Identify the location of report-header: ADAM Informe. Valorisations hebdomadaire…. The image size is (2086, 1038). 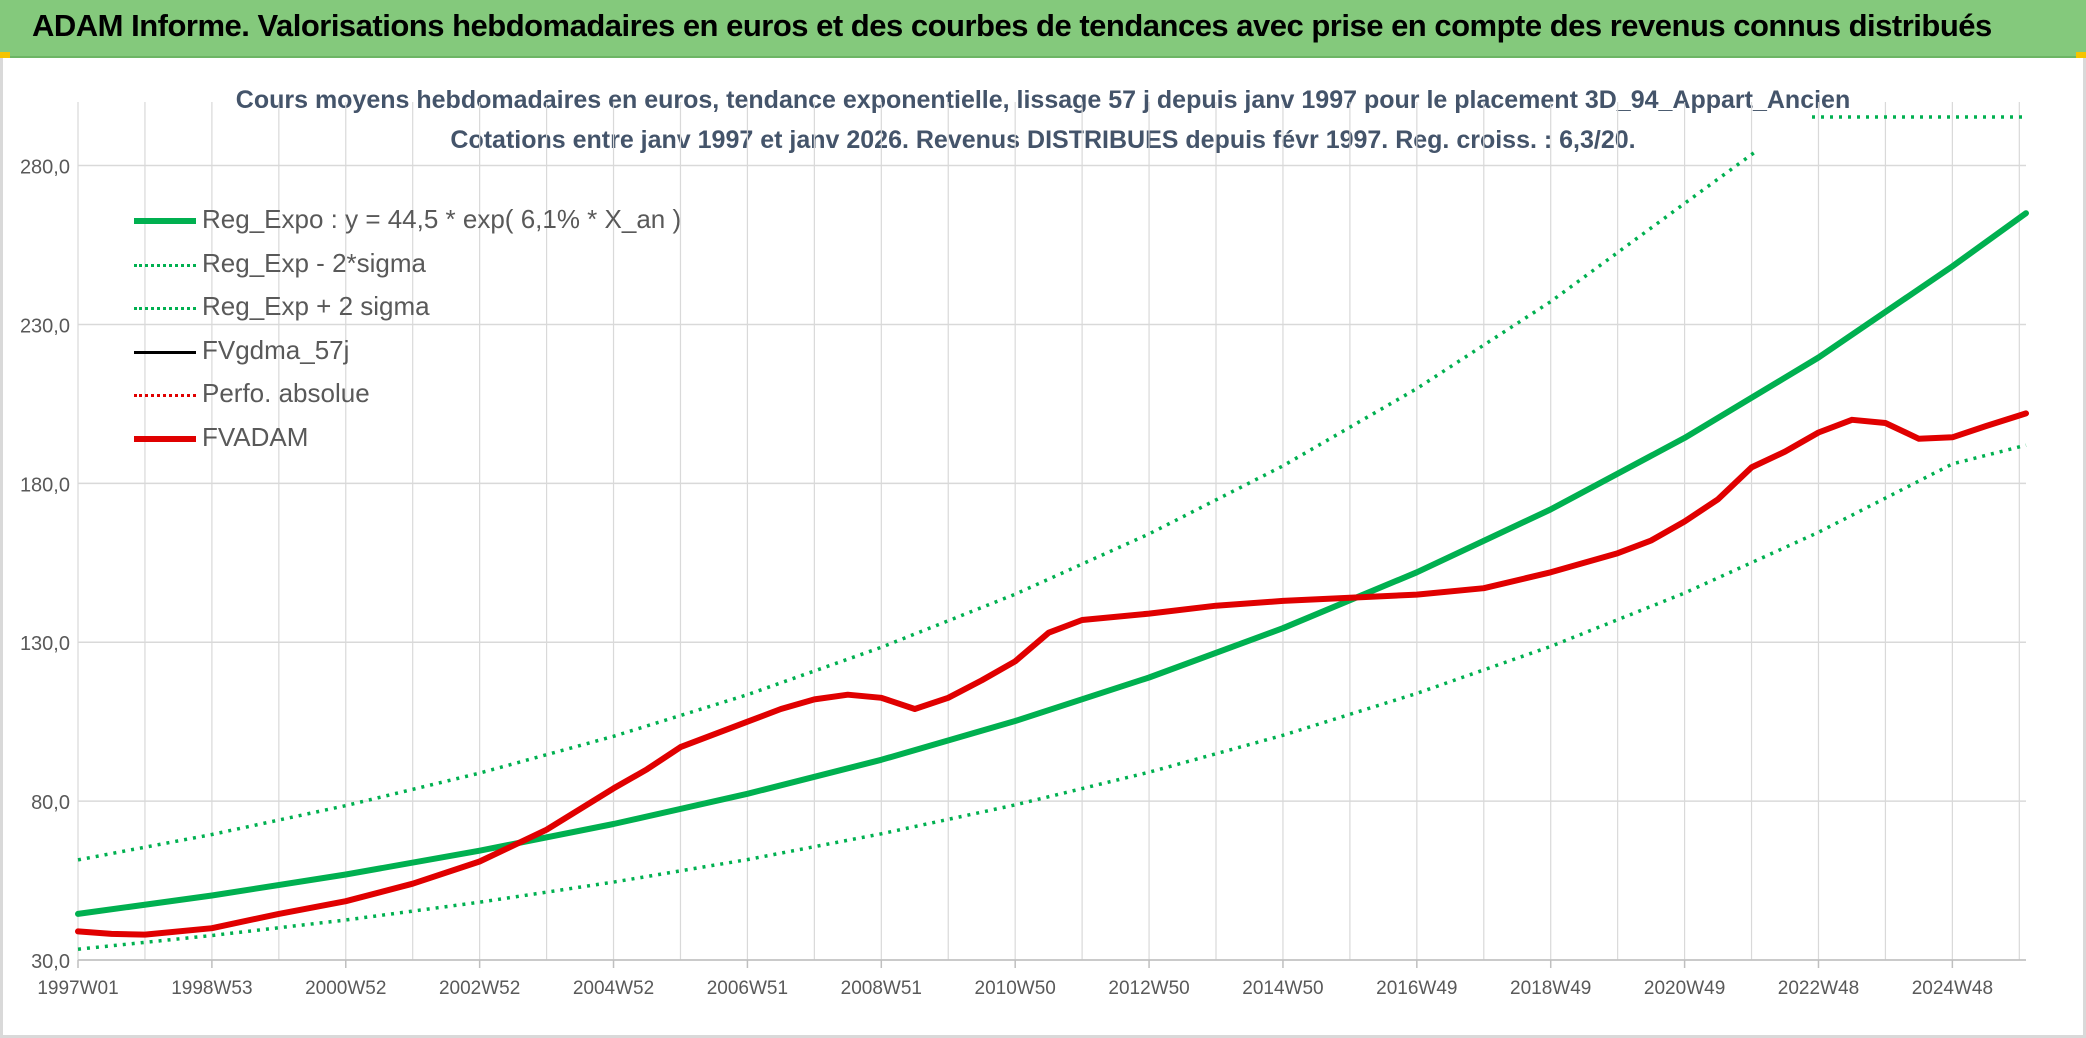
(1043, 29).